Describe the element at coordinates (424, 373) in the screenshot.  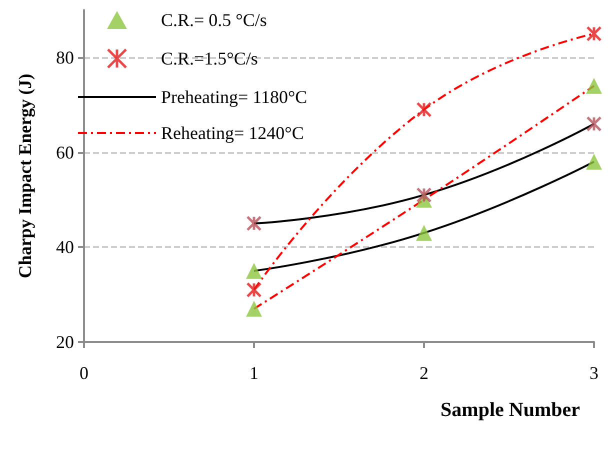
I see `x-tick-label: 2` at that location.